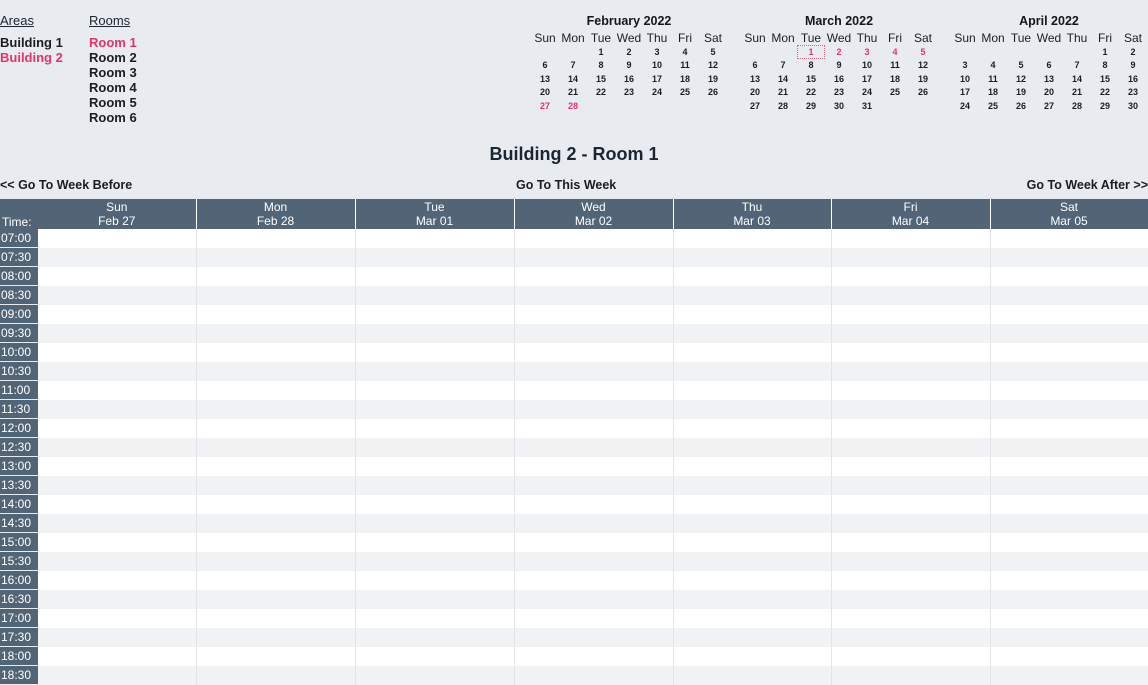  What do you see at coordinates (1021, 65) in the screenshot?
I see `calendar-day: 5` at bounding box center [1021, 65].